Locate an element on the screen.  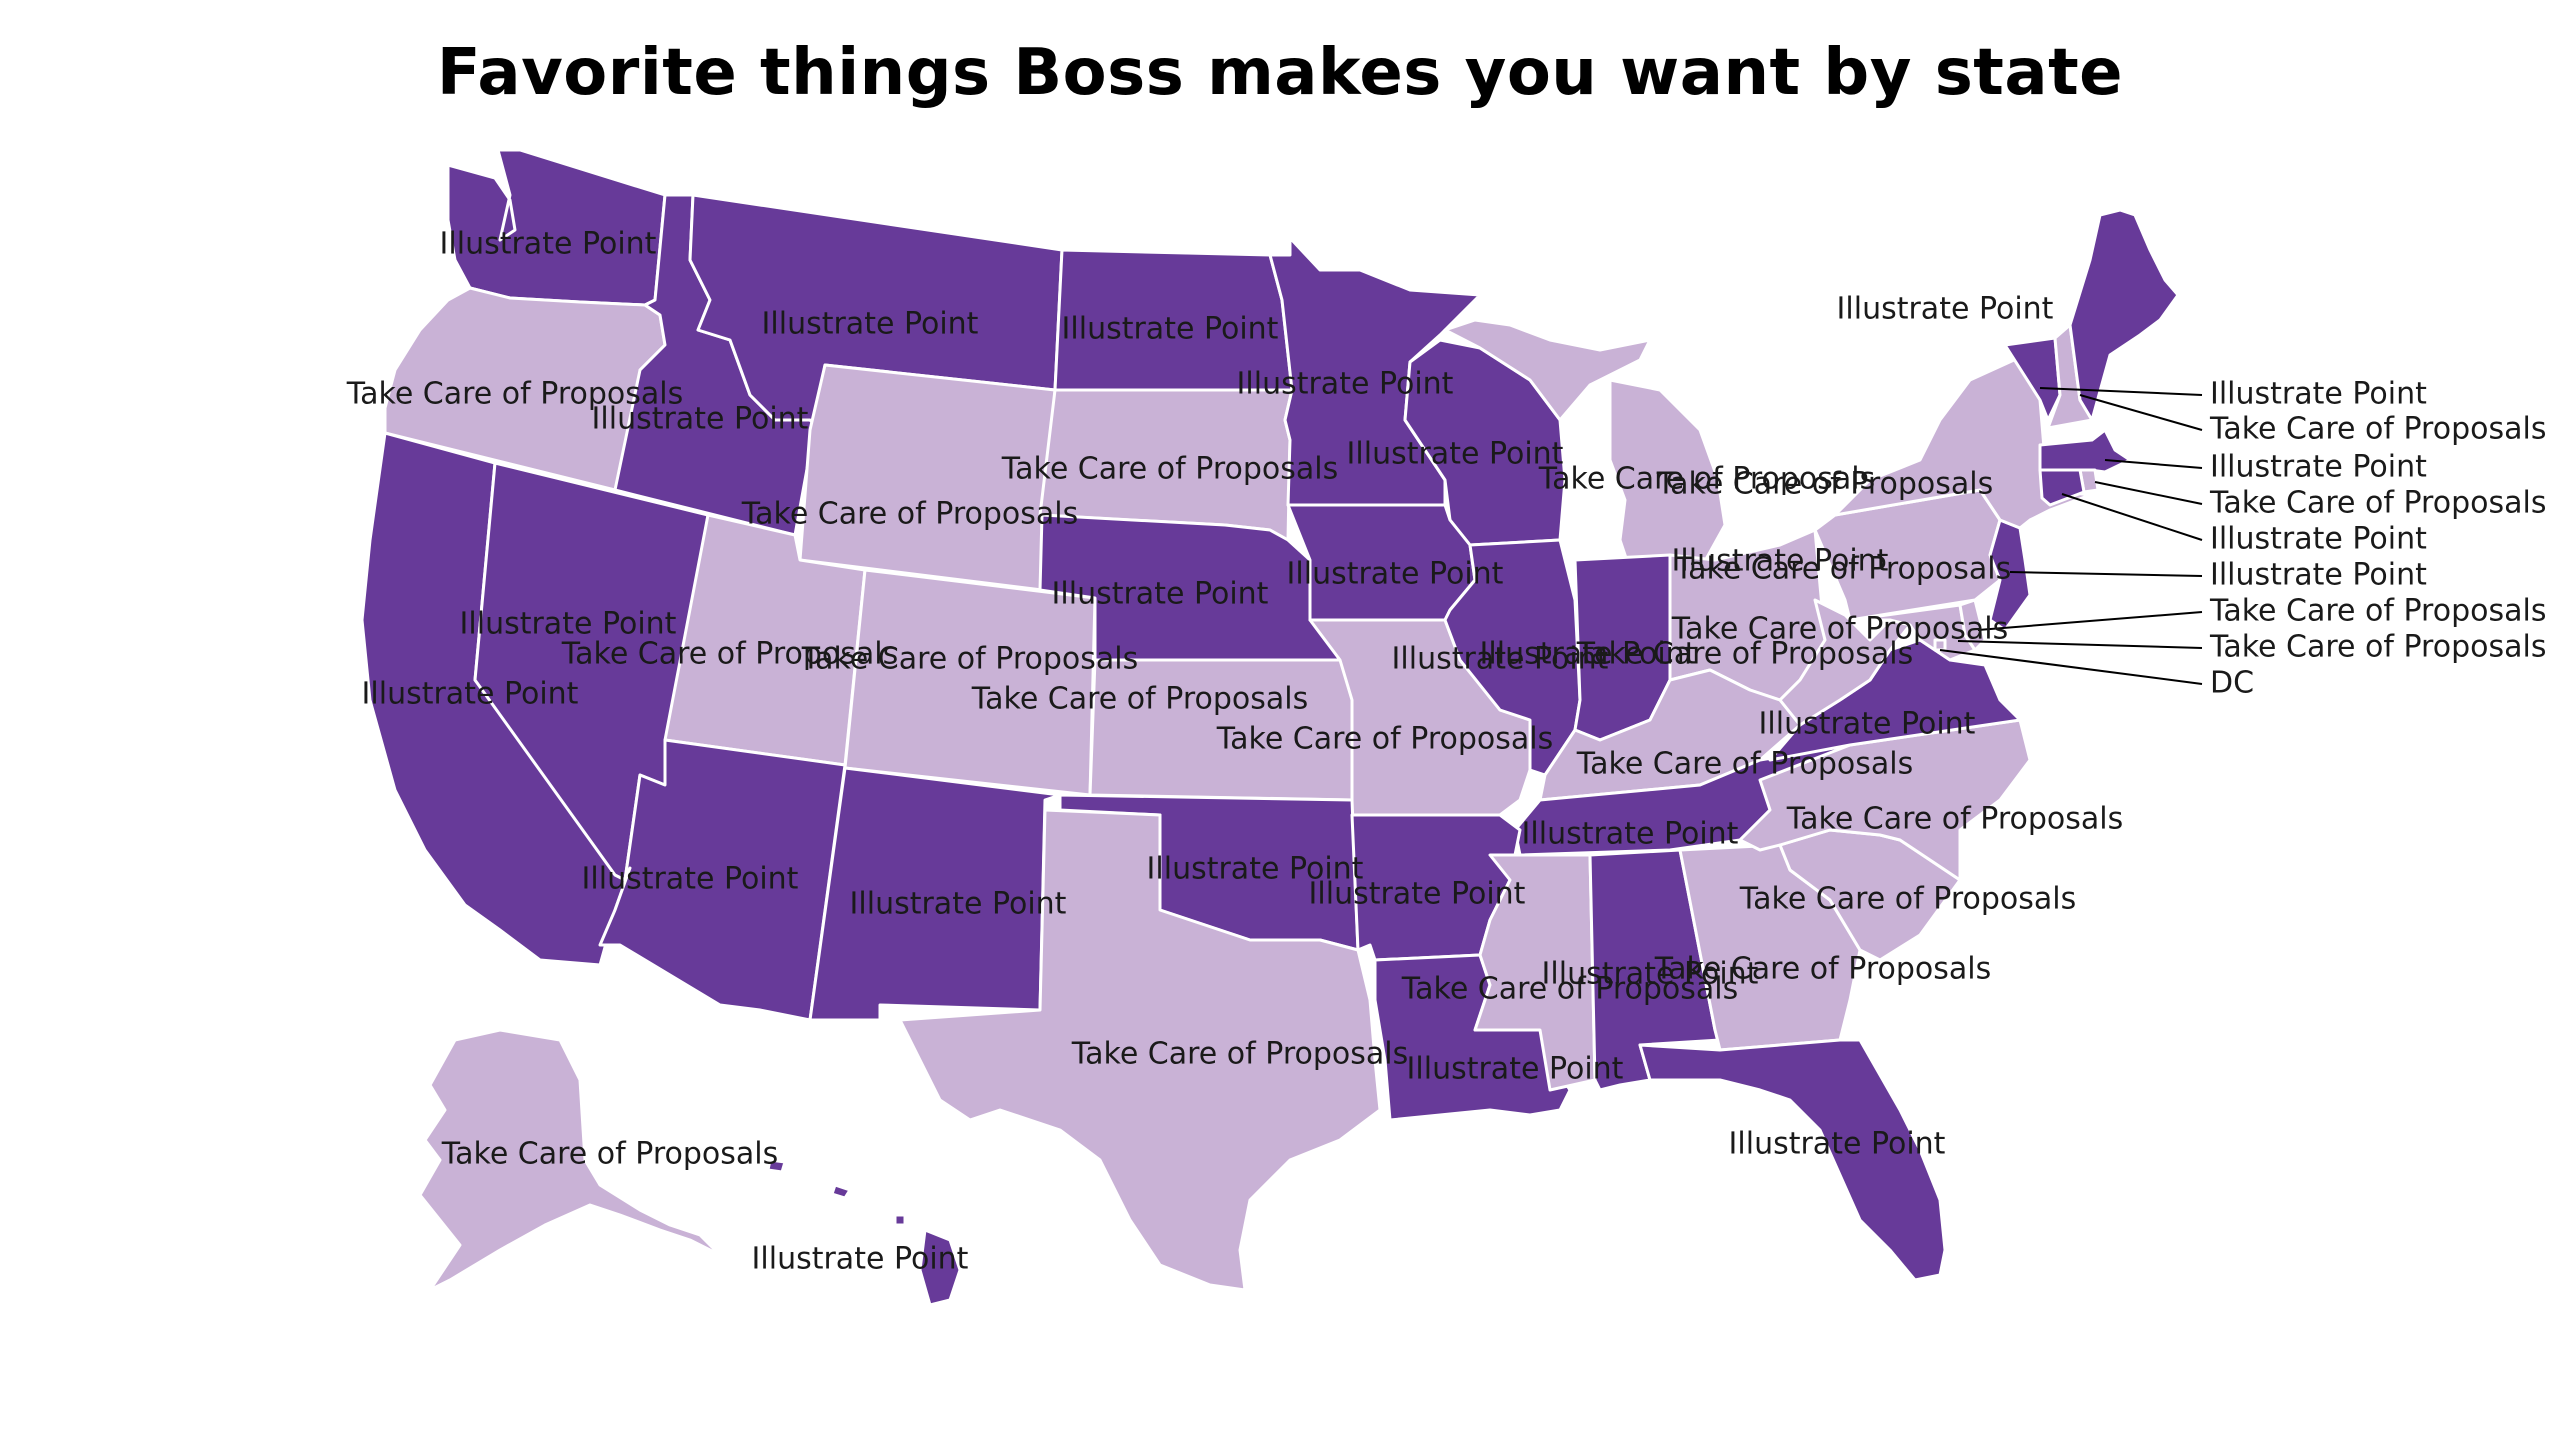
state-label-ms: Take Care of Proposals is located at coordinates (1569, 989).